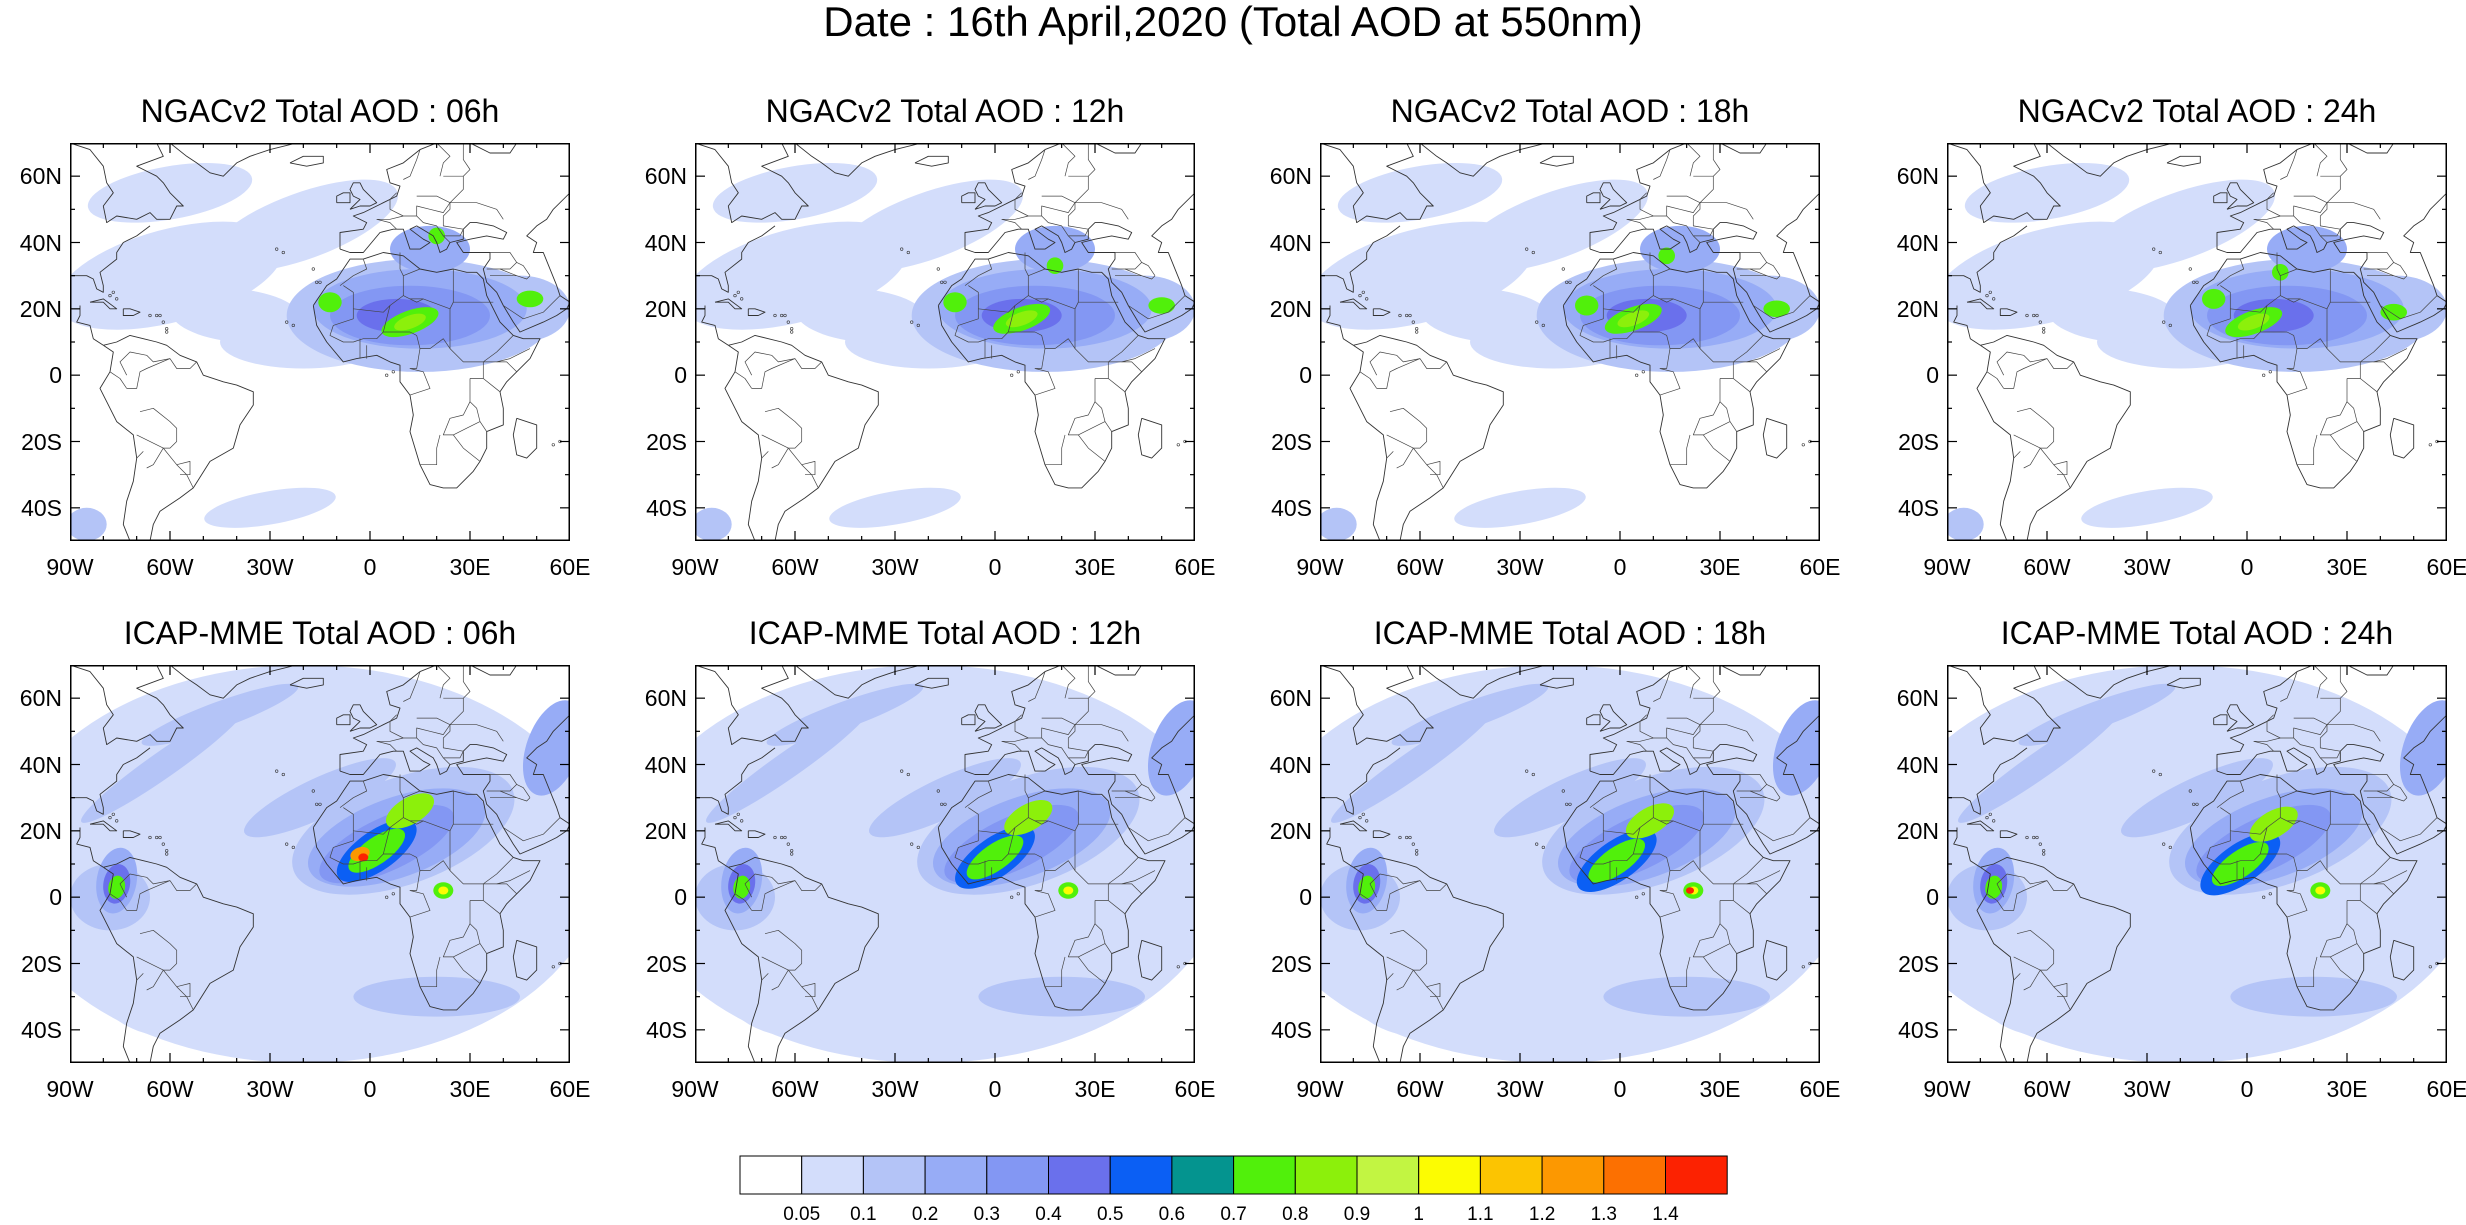 This screenshot has width=2466, height=1225. Describe the element at coordinates (1320, 1089) in the screenshot. I see `lon-label: 90W` at that location.